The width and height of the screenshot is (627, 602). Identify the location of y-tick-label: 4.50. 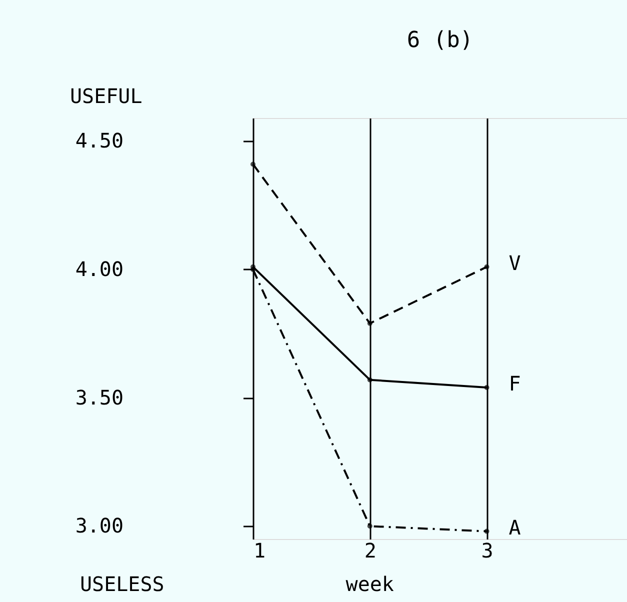
(99, 140).